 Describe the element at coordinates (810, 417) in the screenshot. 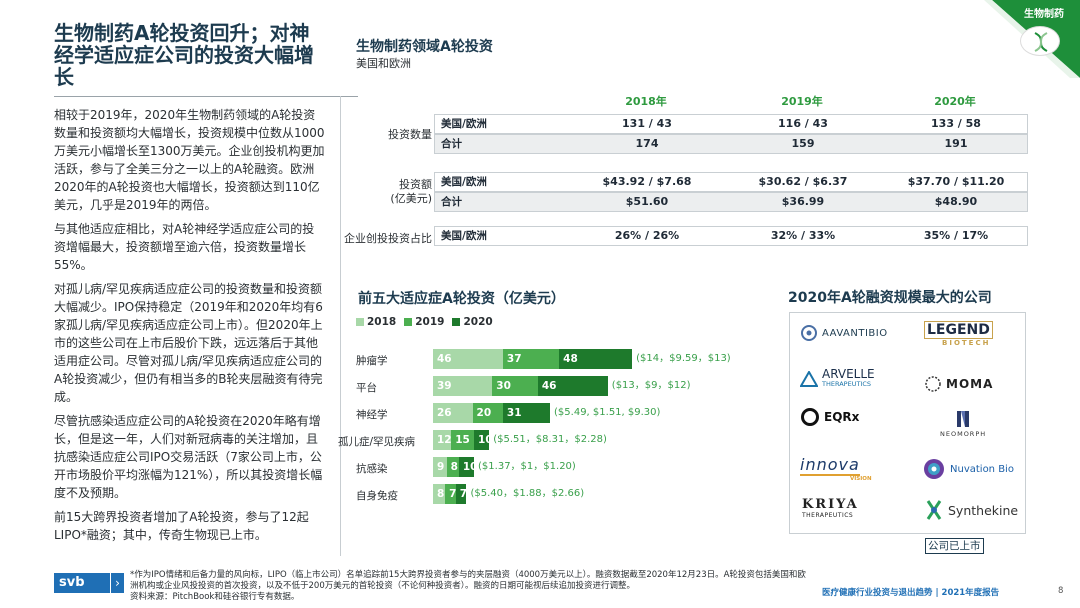

I see `eqrx-logo-icon` at that location.